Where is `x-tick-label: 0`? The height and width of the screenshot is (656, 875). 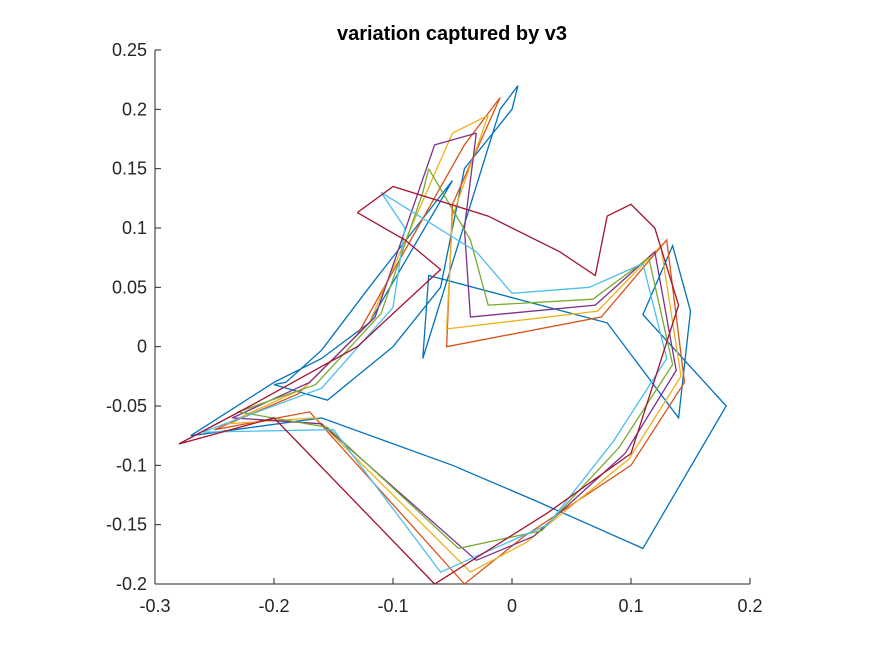 x-tick-label: 0 is located at coordinates (512, 606).